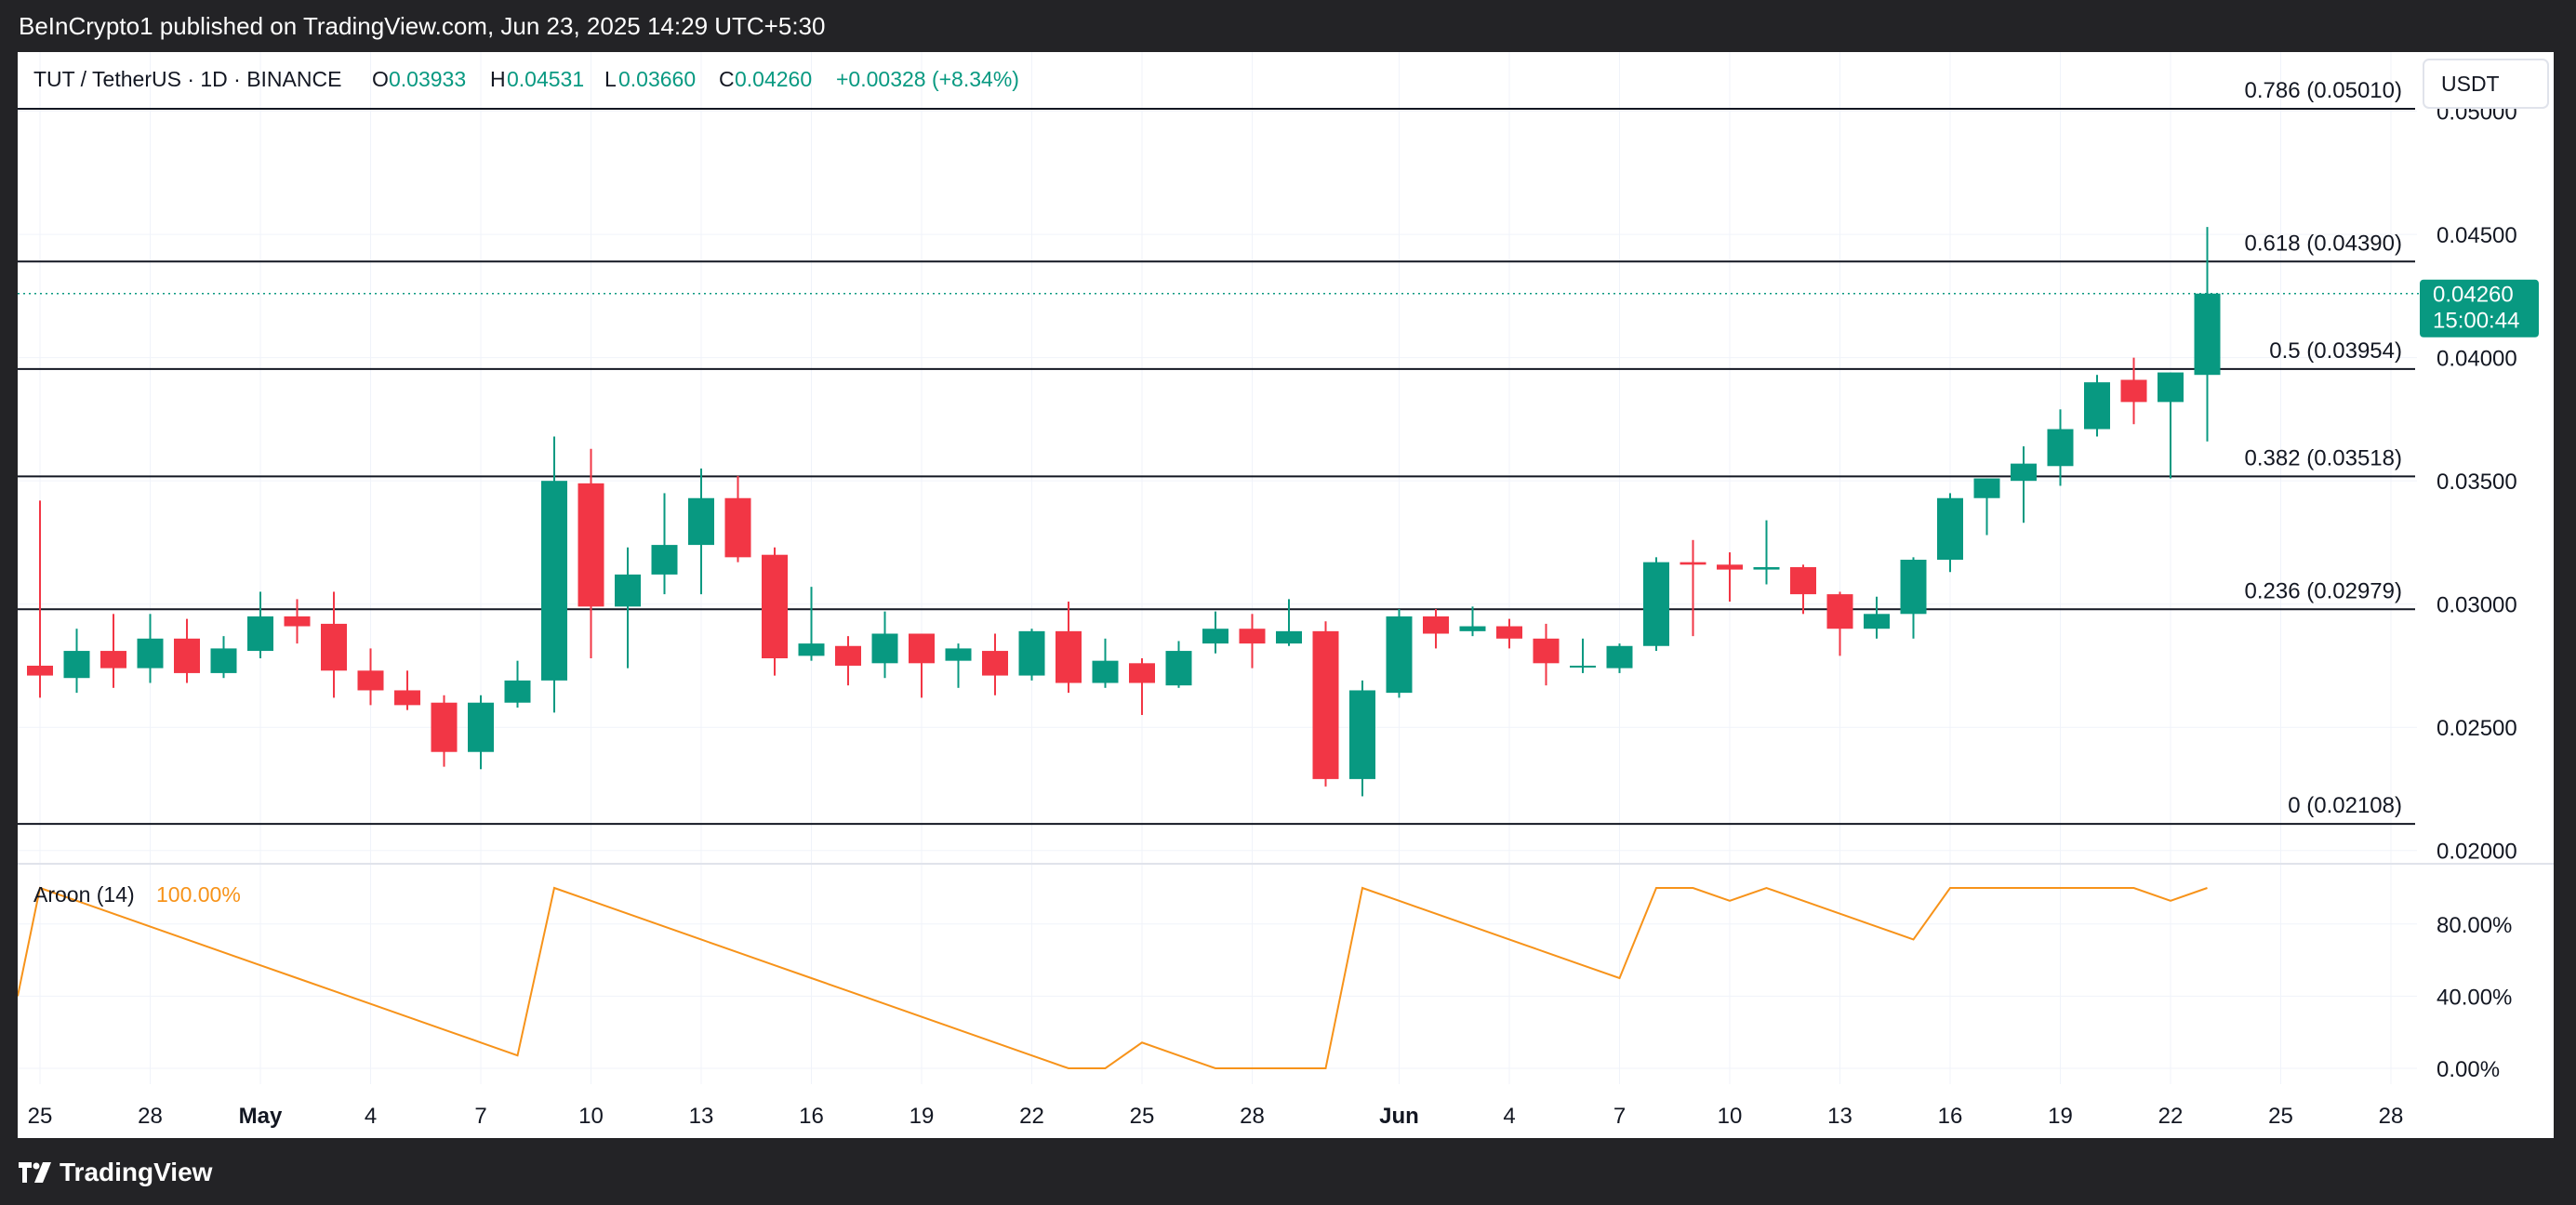 The image size is (2576, 1205). Describe the element at coordinates (2477, 605) in the screenshot. I see `price-axis-label: 0.03000` at that location.